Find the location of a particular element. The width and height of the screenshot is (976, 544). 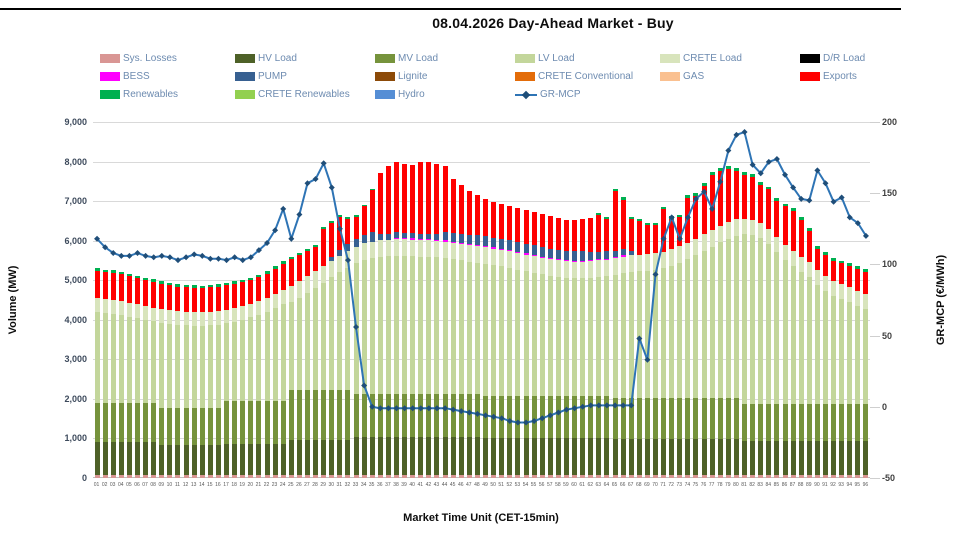

legend-item-crete-load: CRETE Load is located at coordinates (701, 58).